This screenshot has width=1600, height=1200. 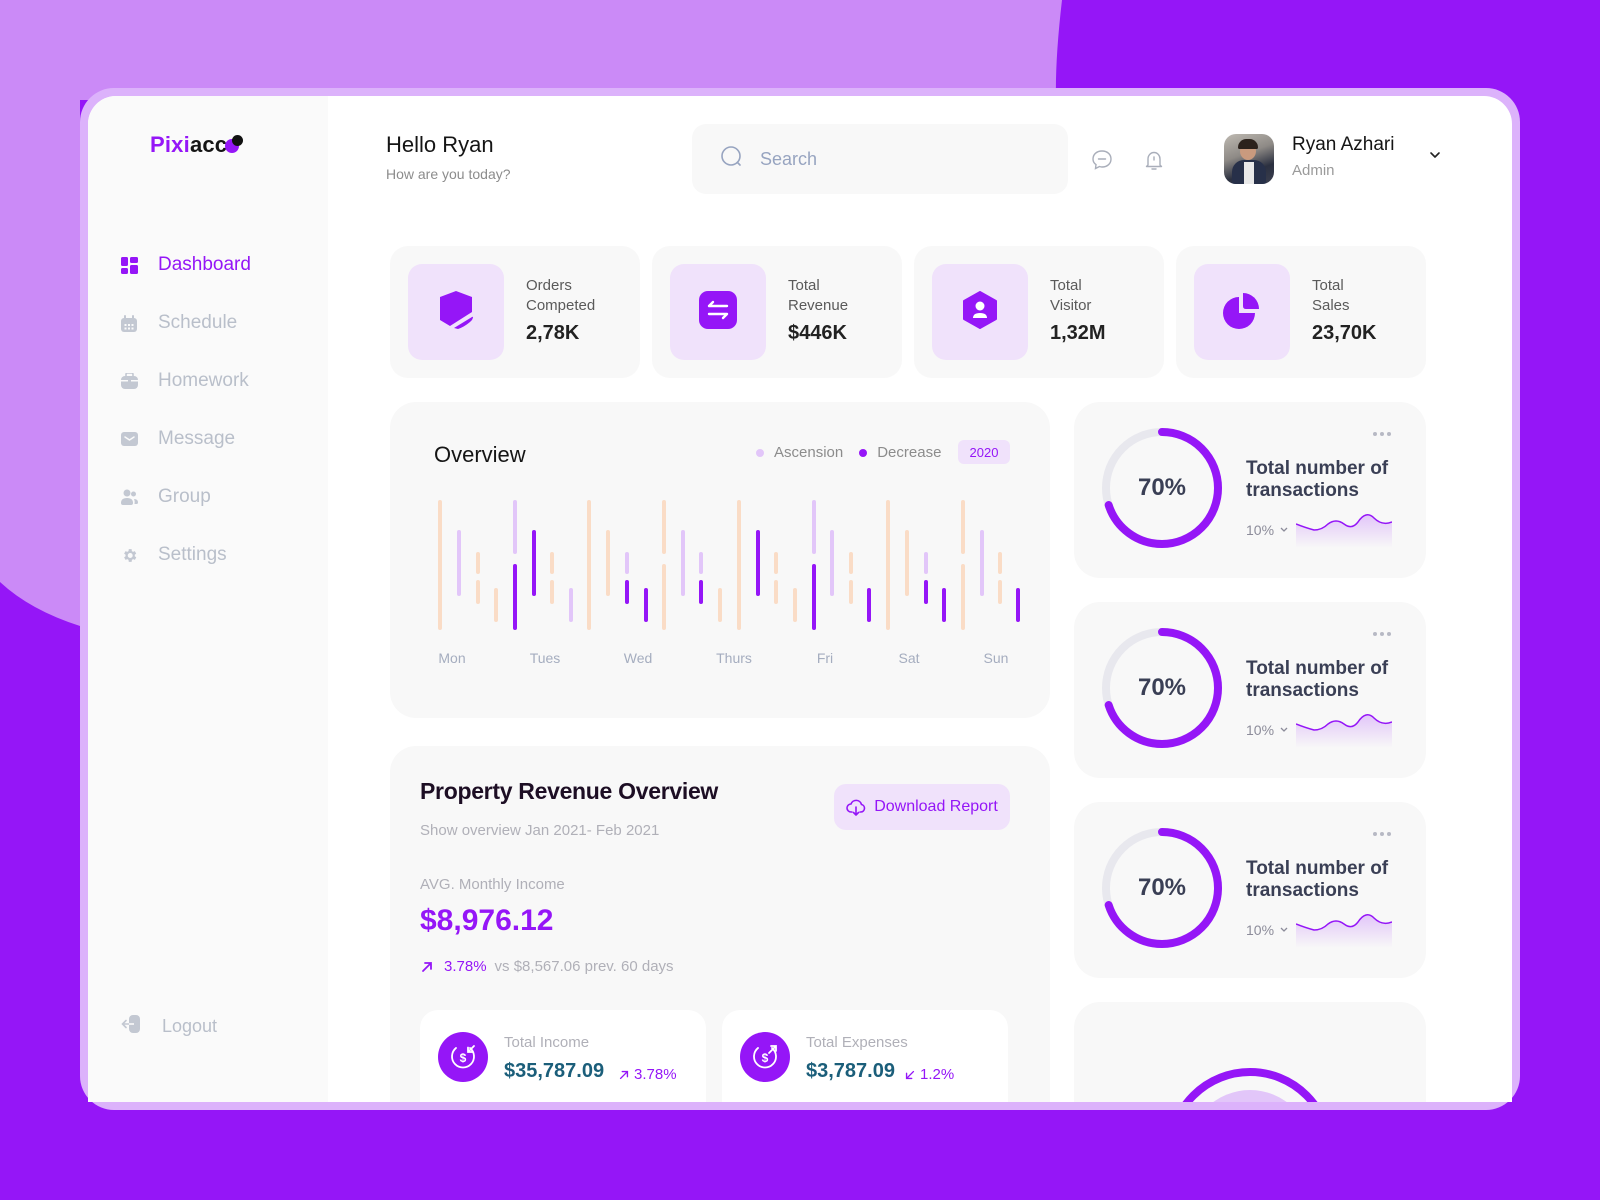 I want to click on x-axis-label: Wed, so click(x=638, y=658).